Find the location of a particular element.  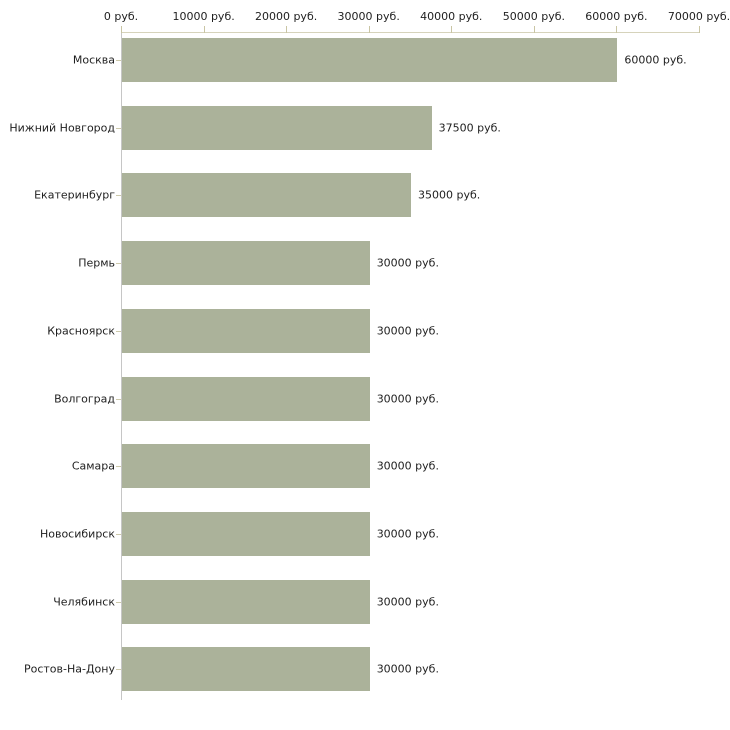

category-label: Пермь is located at coordinates (96, 263).